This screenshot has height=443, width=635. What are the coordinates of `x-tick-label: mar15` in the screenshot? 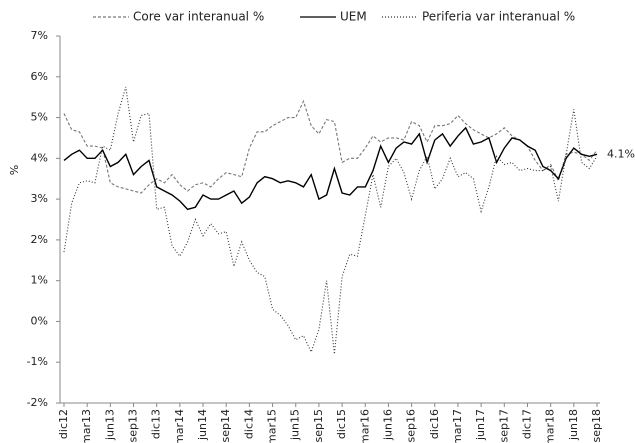 It's located at (272, 426).